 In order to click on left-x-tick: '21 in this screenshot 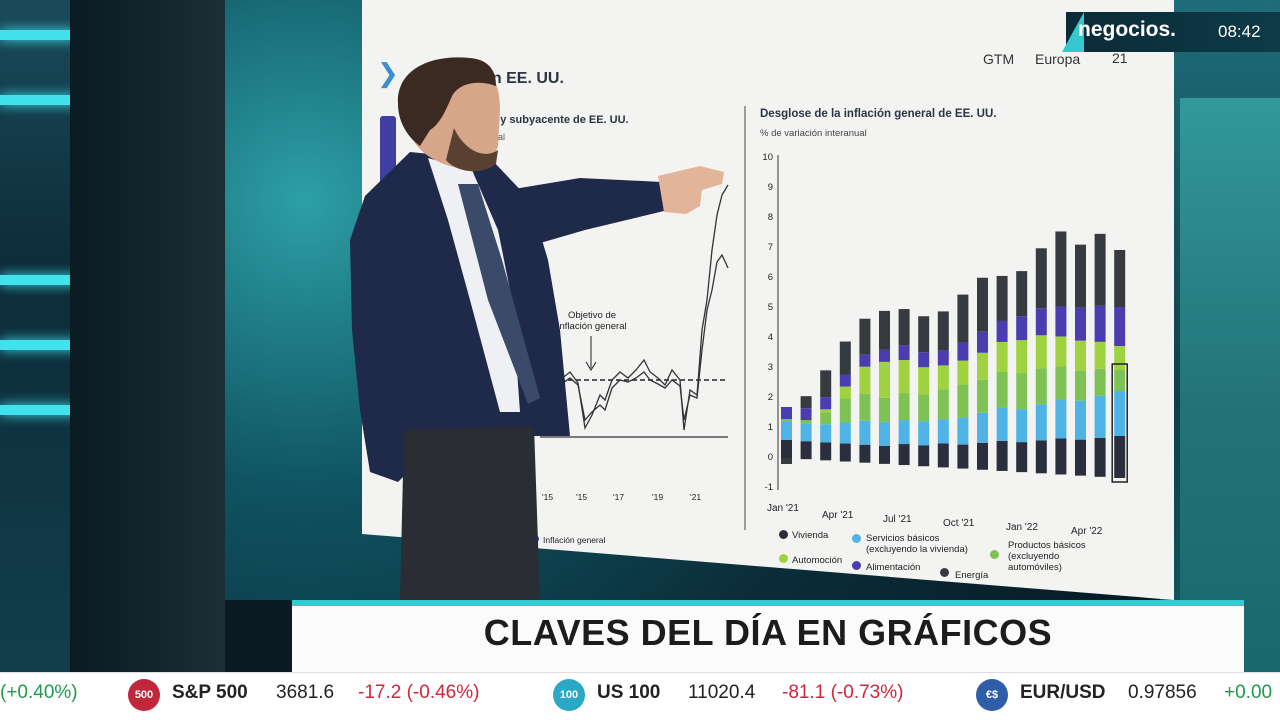, I will do `click(696, 497)`.